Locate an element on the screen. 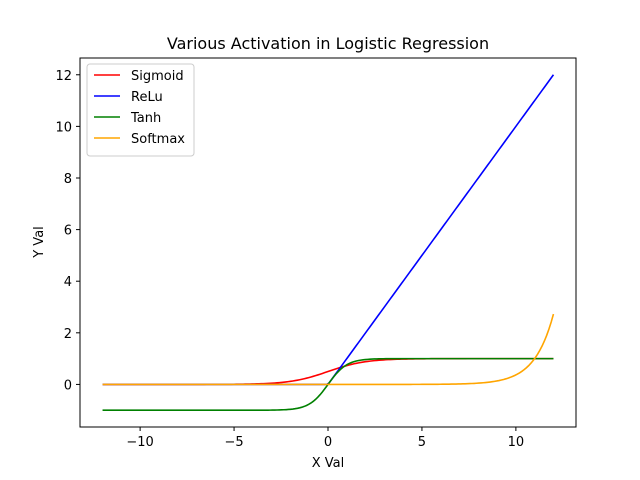 Image resolution: width=640 pixels, height=480 pixels. y-tick-label: 6 is located at coordinates (68, 231).